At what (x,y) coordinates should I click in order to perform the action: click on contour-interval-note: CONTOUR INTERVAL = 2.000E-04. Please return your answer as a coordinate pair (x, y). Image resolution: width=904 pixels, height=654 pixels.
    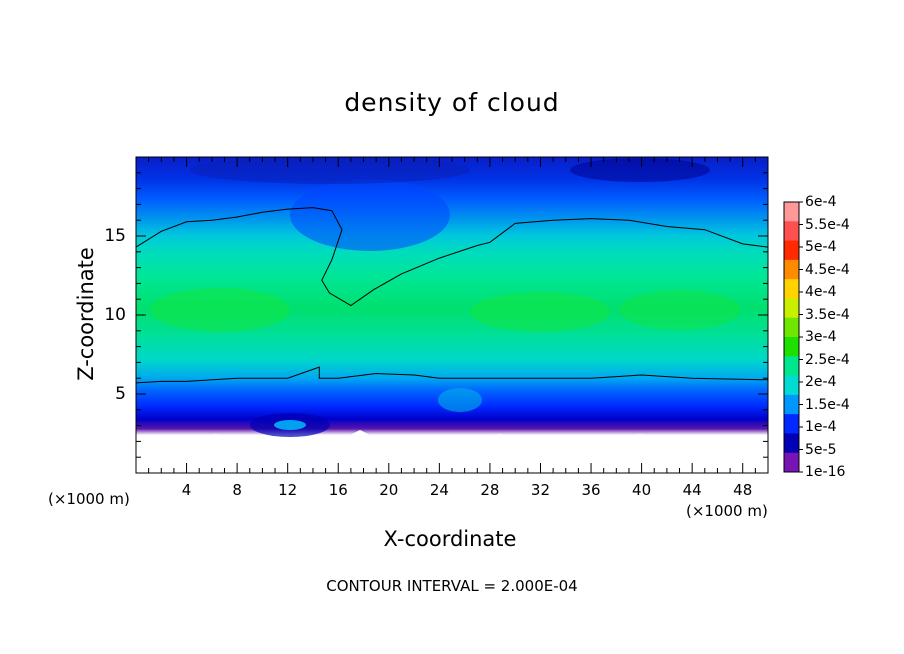
    Looking at the image, I should click on (452, 586).